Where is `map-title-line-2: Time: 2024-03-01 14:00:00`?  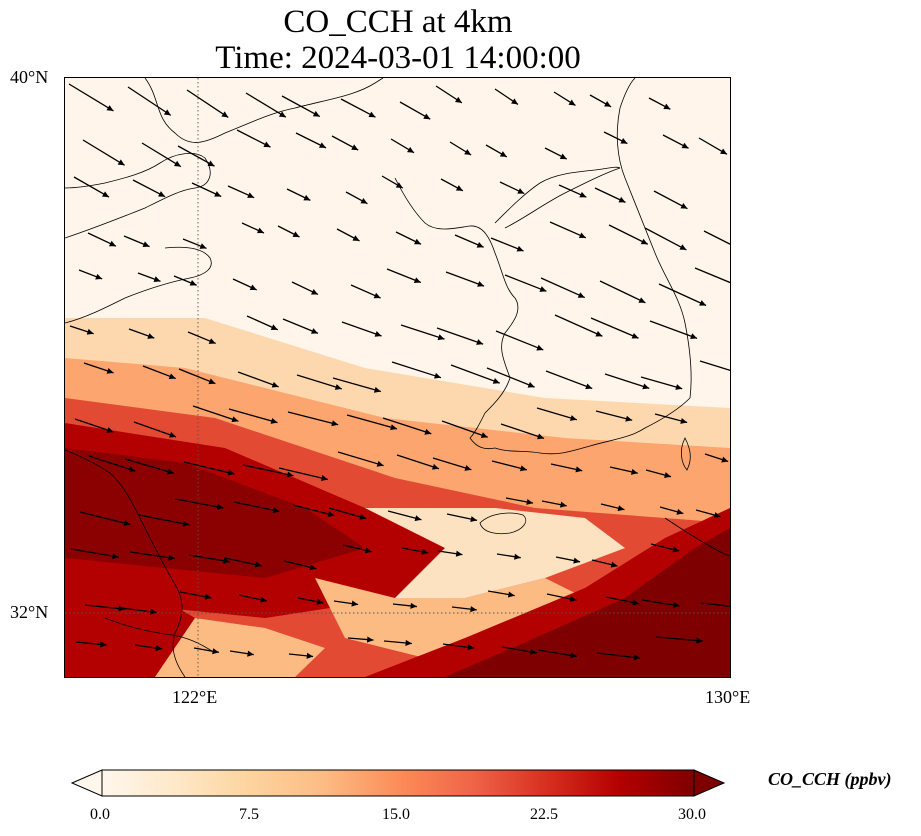 map-title-line-2: Time: 2024-03-01 14:00:00 is located at coordinates (398, 58).